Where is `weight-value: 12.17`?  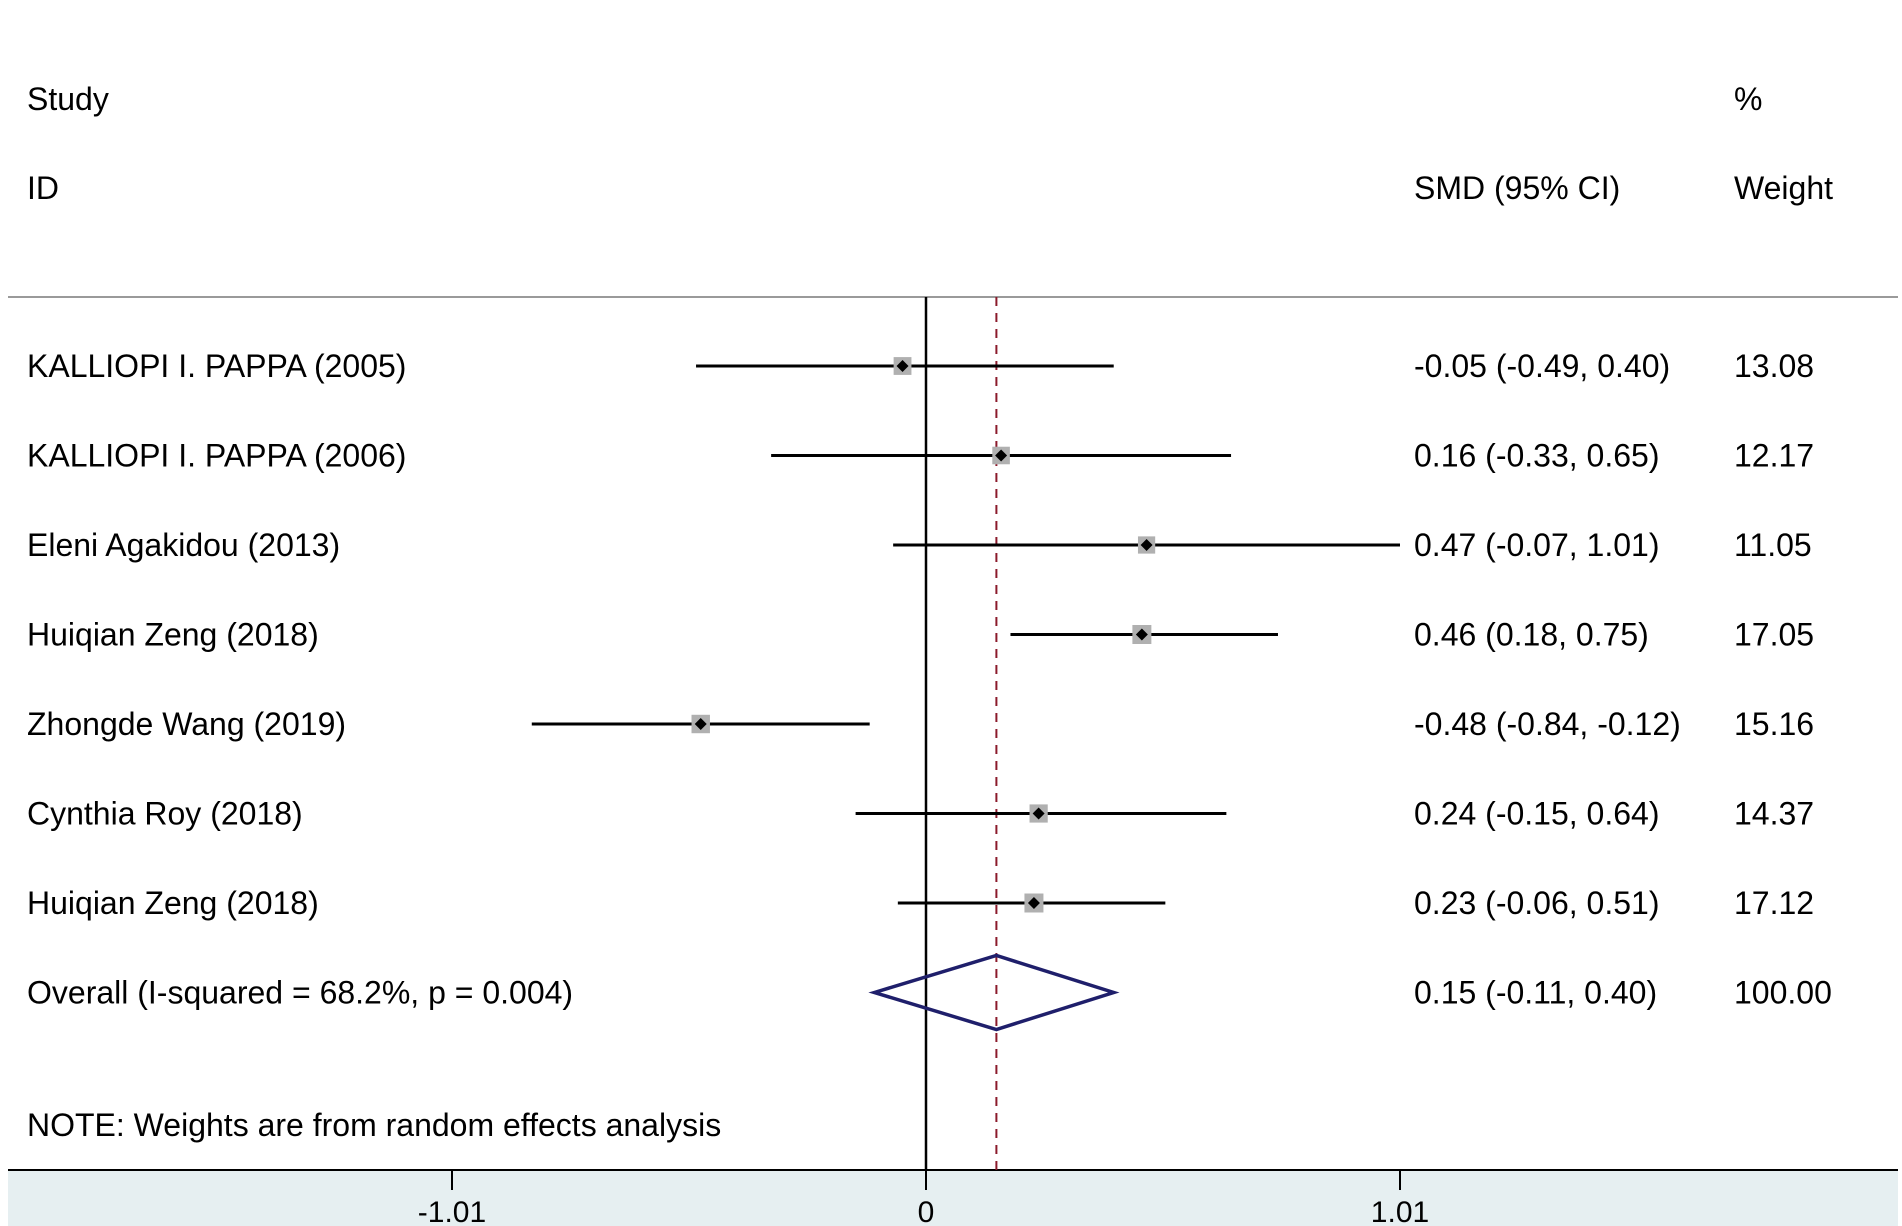
weight-value: 12.17 is located at coordinates (1774, 456).